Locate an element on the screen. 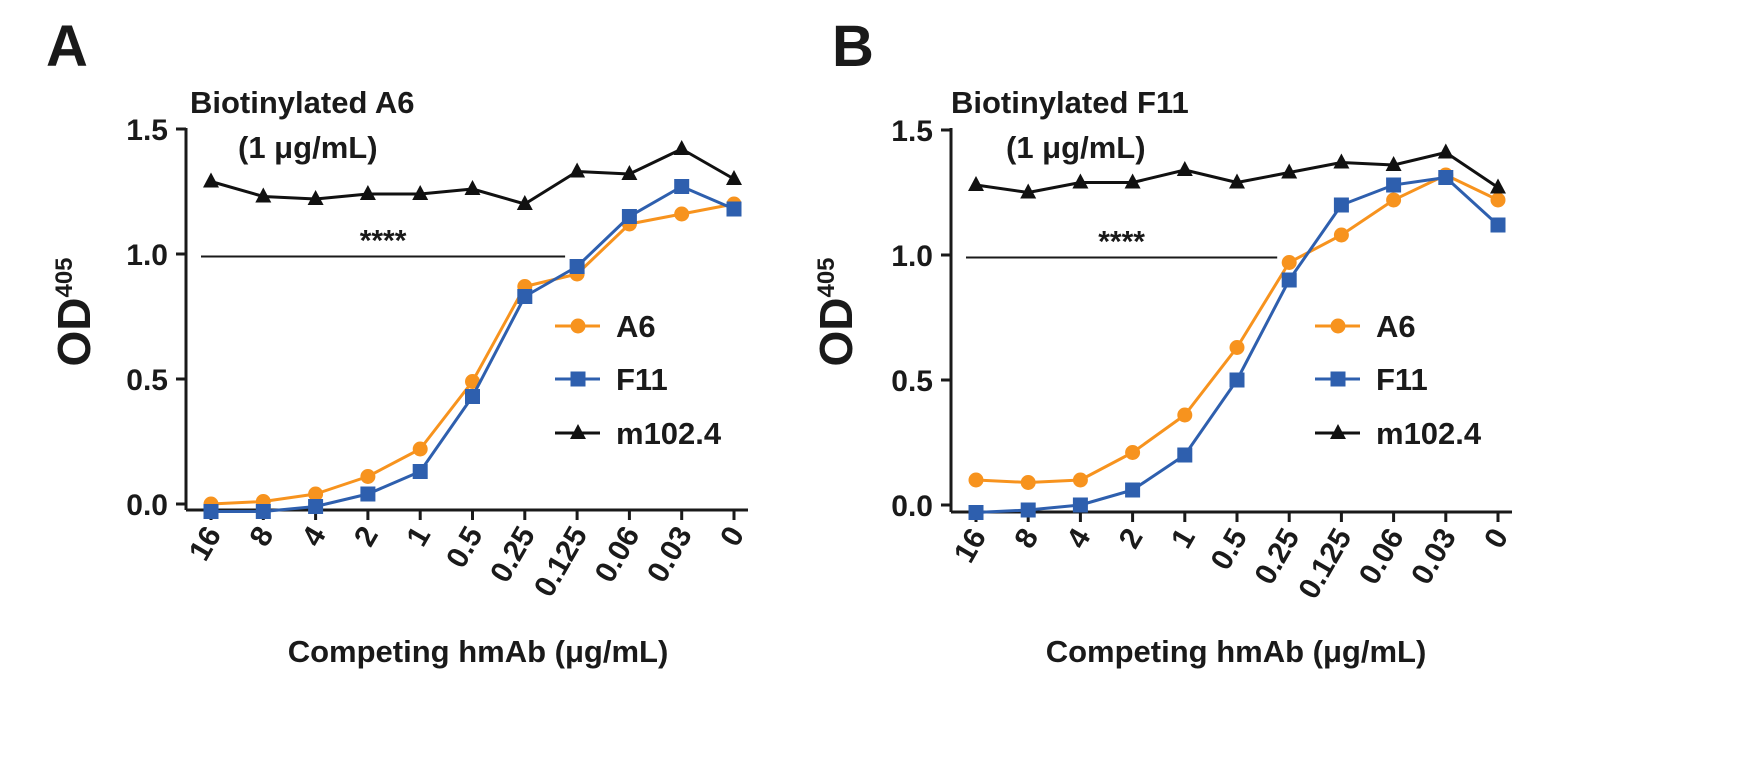 This screenshot has width=1739, height=763. panel-b-series-f11 is located at coordinates (1237, 345).